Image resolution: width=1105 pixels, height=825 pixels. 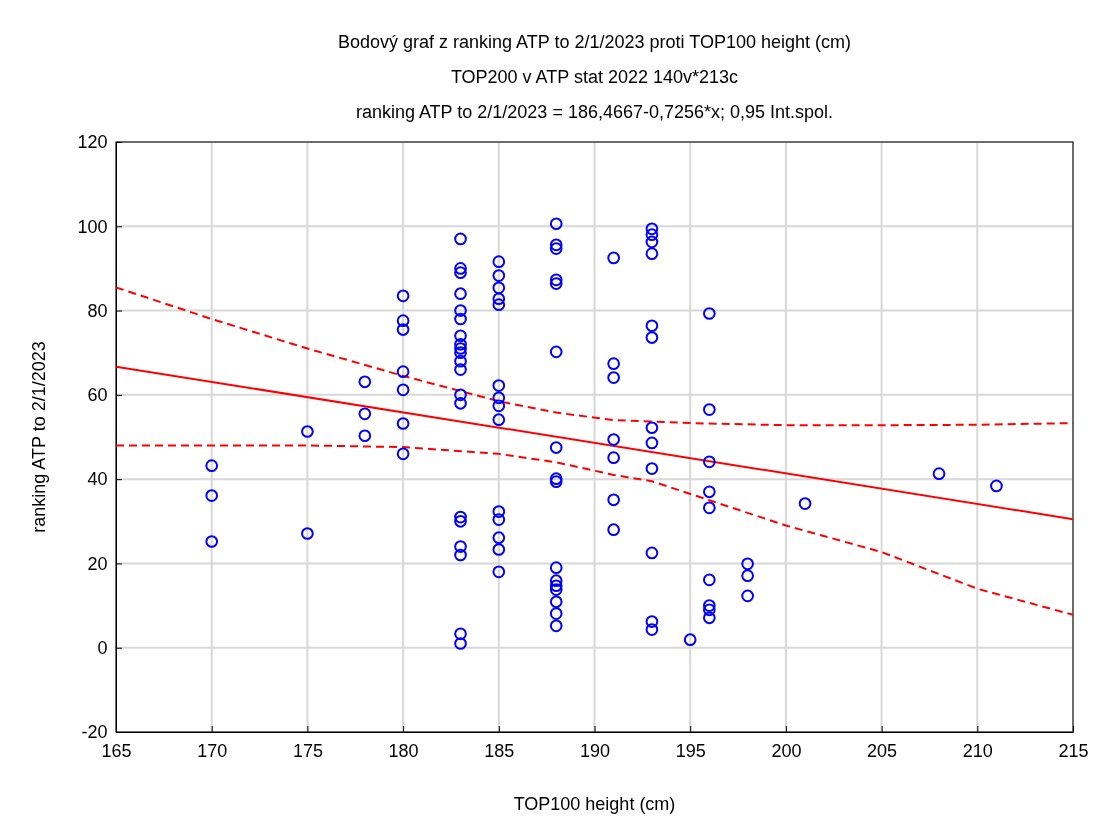 I want to click on y-tick-label: 80, so click(x=97, y=310).